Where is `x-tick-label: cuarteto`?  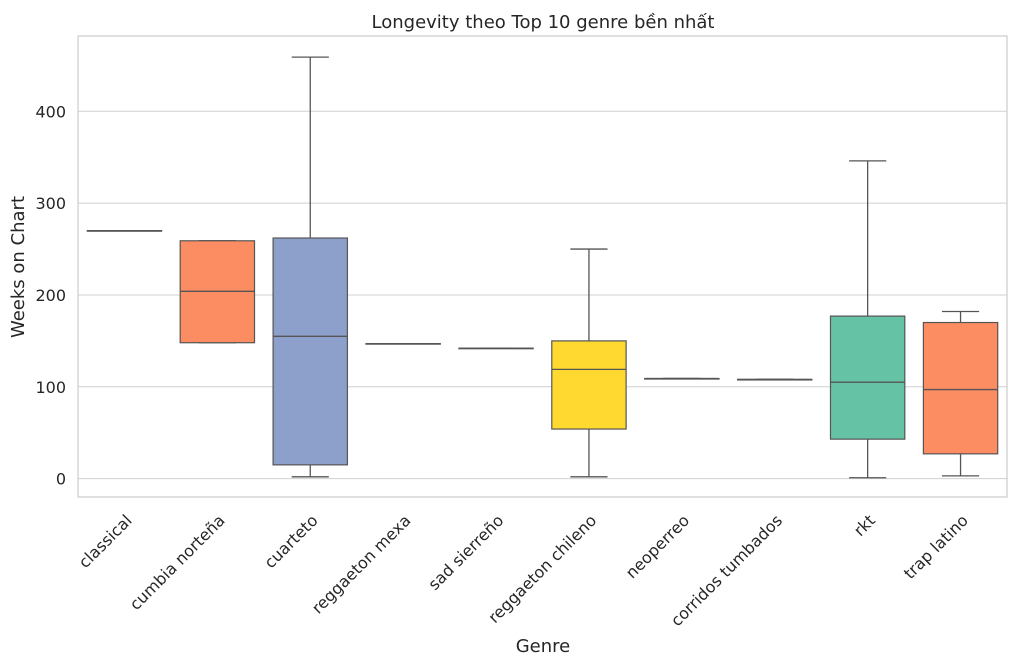
x-tick-label: cuarteto is located at coordinates (290, 541).